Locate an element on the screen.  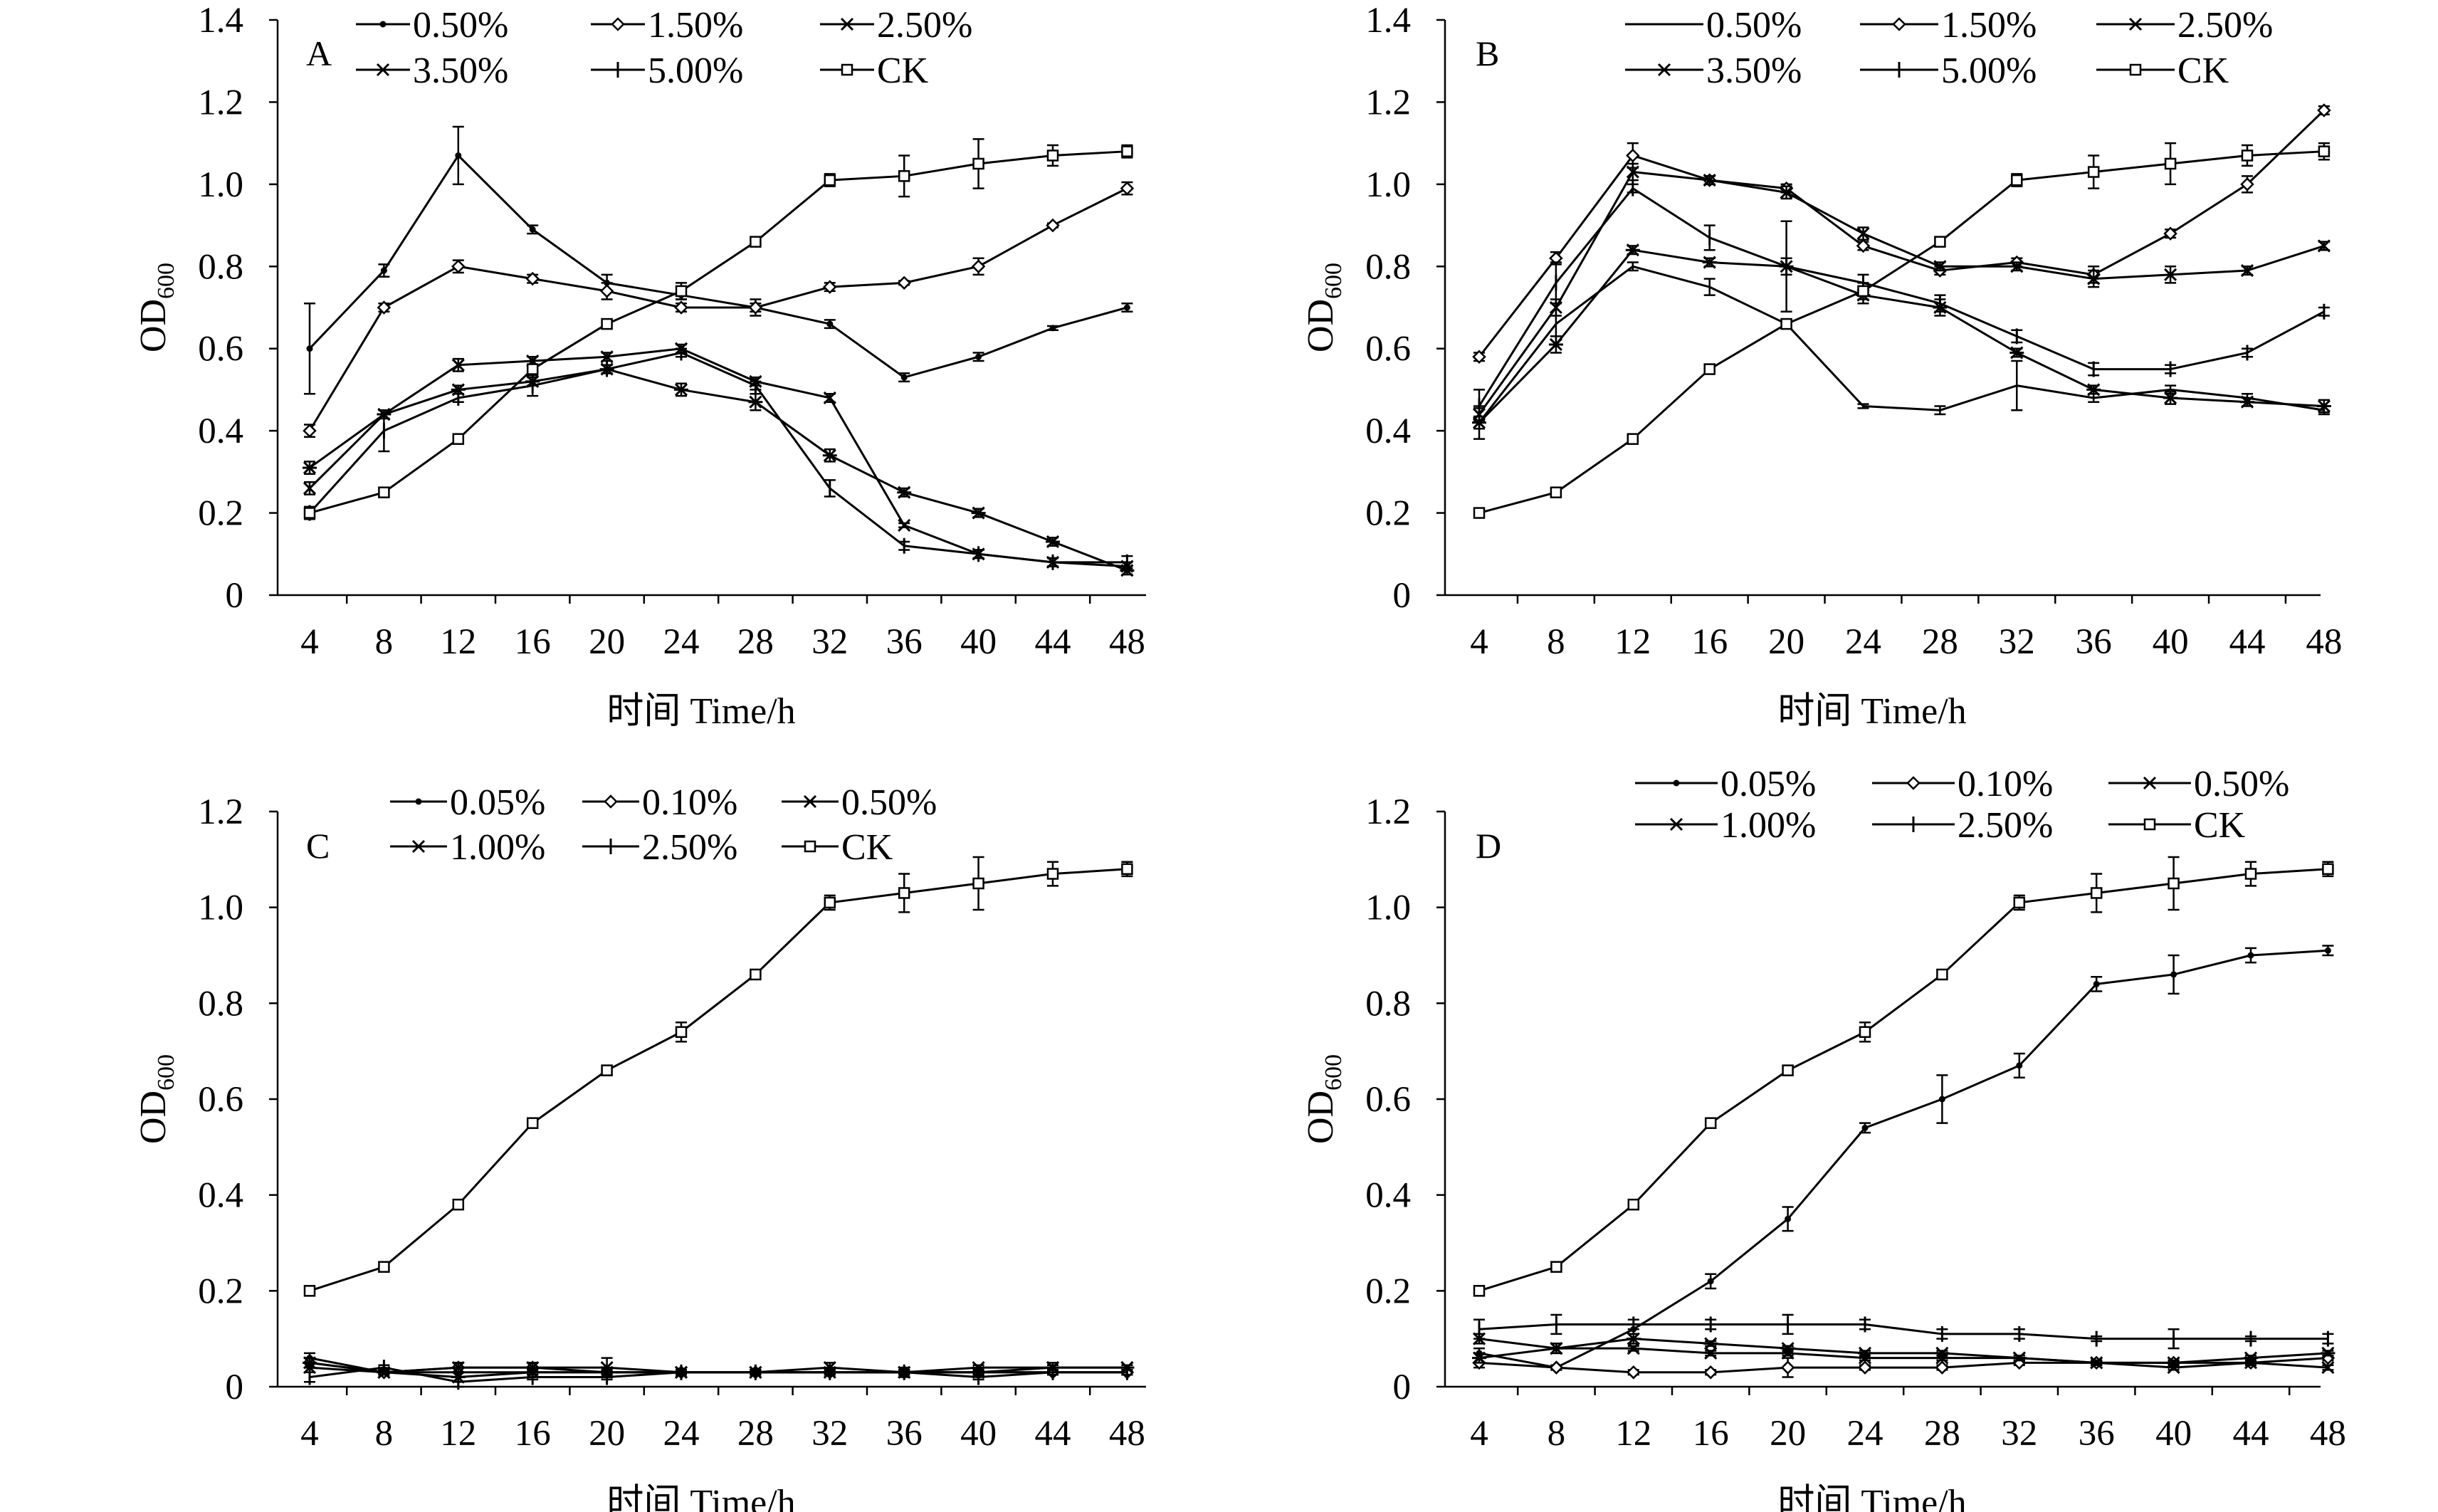
x-tick-label: 4 is located at coordinates (310, 1434).